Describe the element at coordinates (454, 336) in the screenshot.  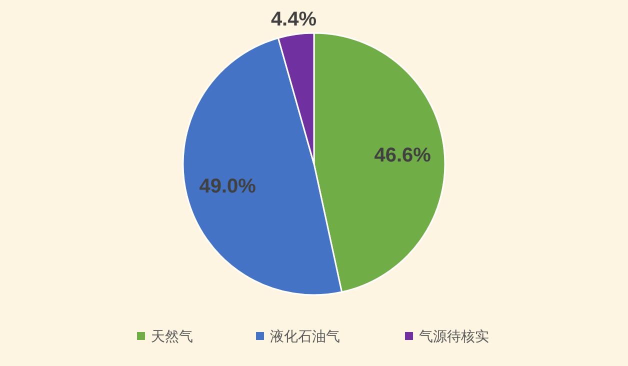
I see `legend-label: 气源待核实` at that location.